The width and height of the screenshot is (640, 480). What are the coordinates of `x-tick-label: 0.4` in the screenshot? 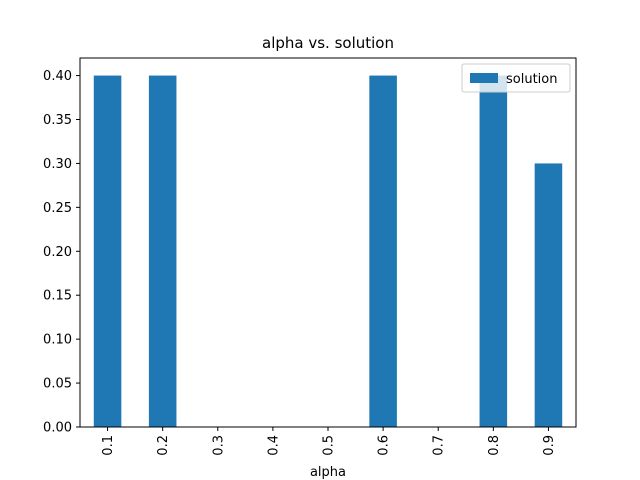 It's located at (273, 445).